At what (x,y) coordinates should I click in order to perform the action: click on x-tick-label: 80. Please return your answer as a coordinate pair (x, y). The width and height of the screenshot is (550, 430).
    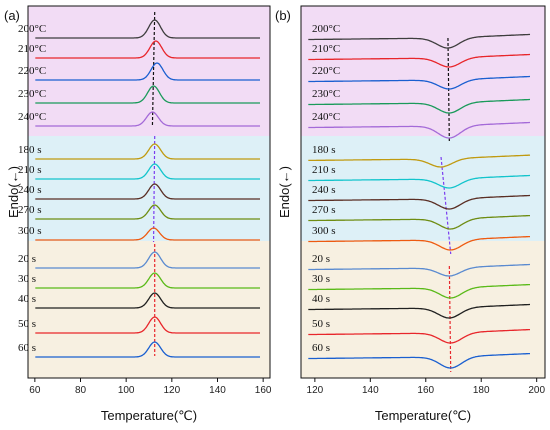
    Looking at the image, I should click on (81, 390).